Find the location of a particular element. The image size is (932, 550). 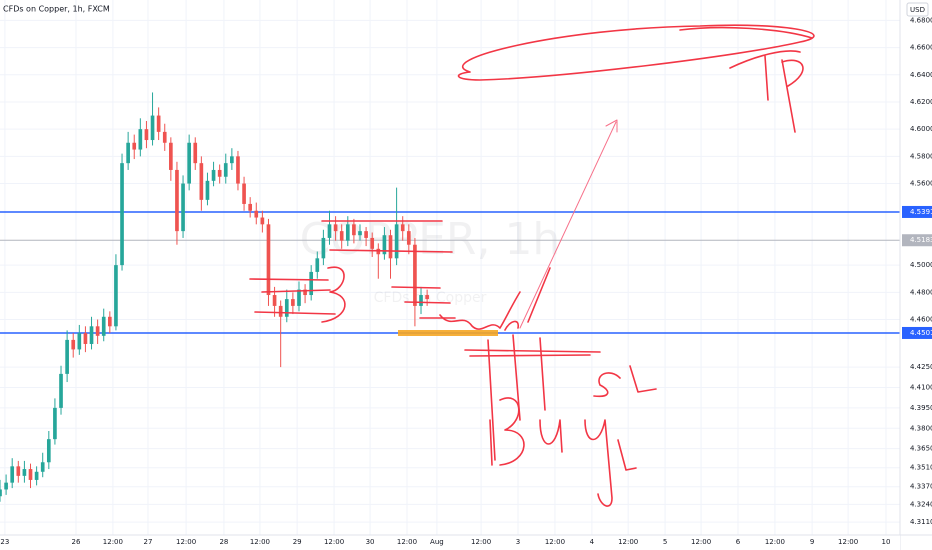

stroke is located at coordinates (539, 295).